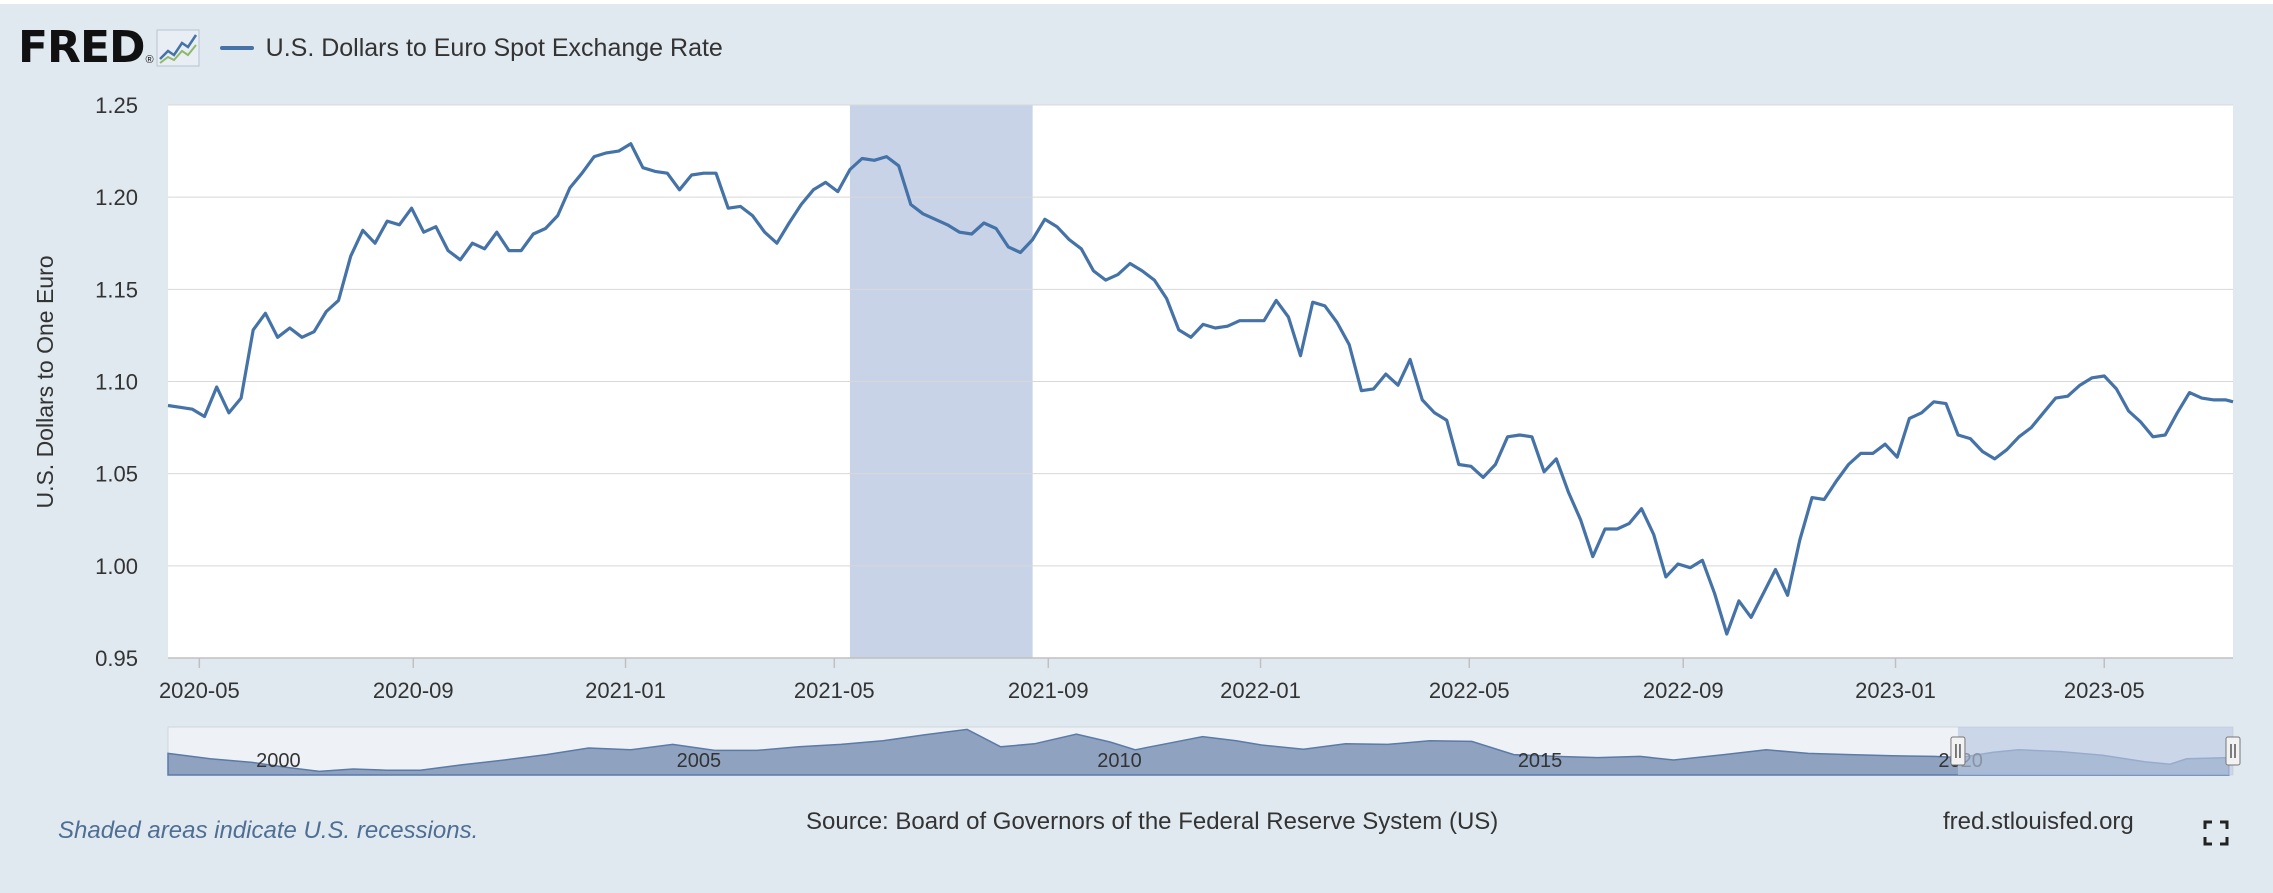  What do you see at coordinates (116, 197) in the screenshot?
I see `y-tick-label: 1.20` at bounding box center [116, 197].